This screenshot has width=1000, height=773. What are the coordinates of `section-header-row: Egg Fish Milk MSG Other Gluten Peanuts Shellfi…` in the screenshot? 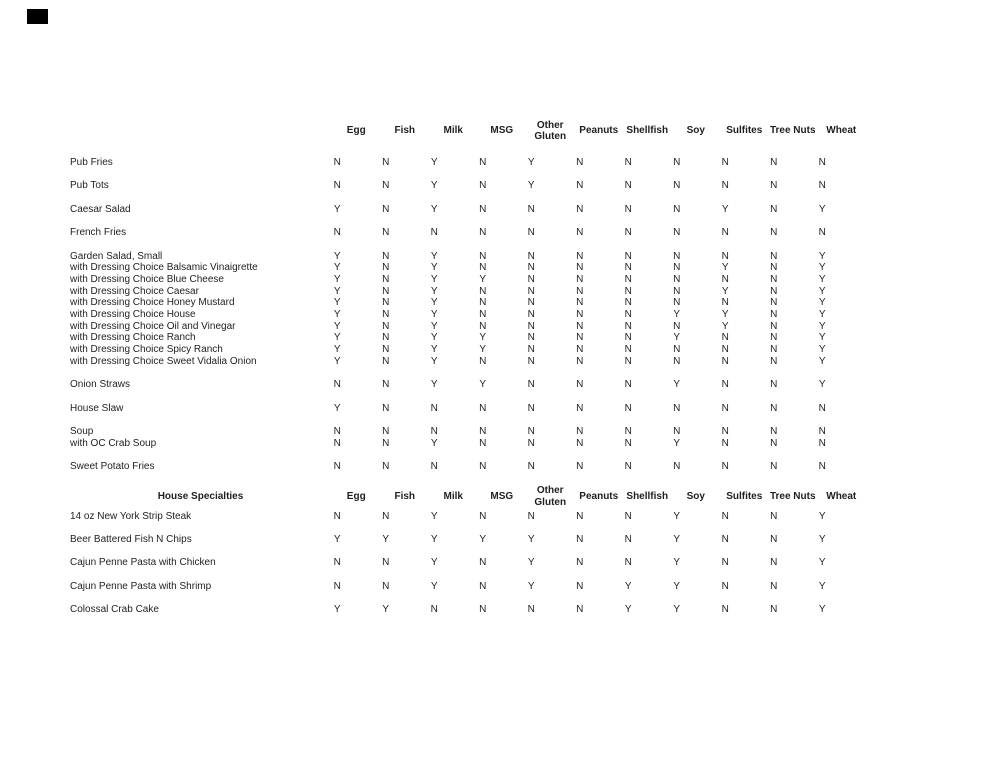 It's located at (463, 131).